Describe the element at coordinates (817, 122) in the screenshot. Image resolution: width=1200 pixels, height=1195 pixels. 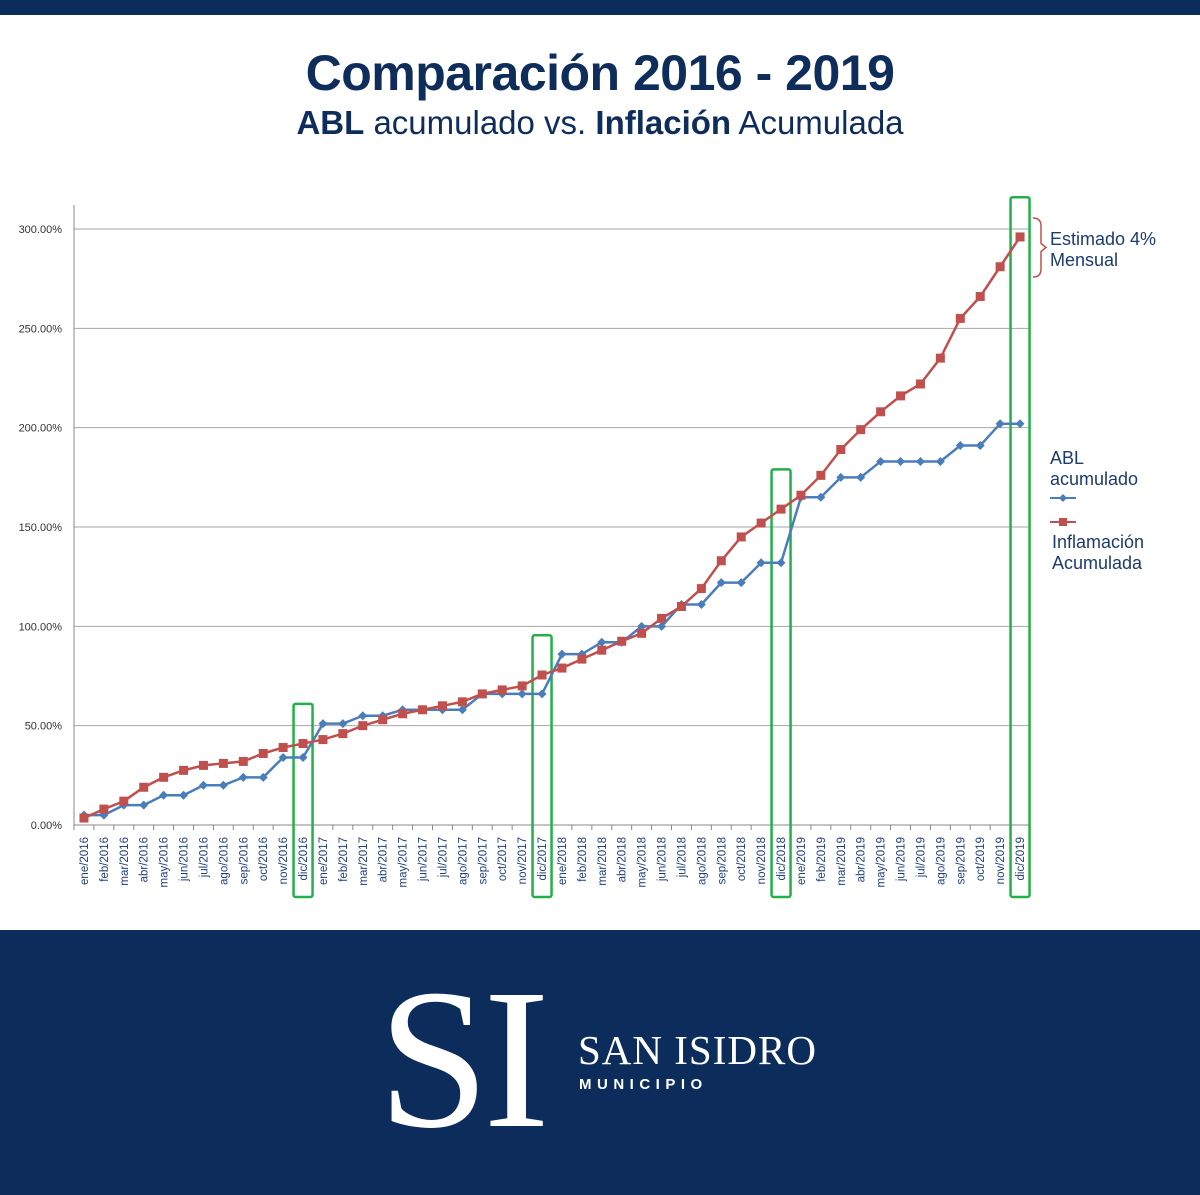
I see `subtitle-text-2: Acumulada` at that location.